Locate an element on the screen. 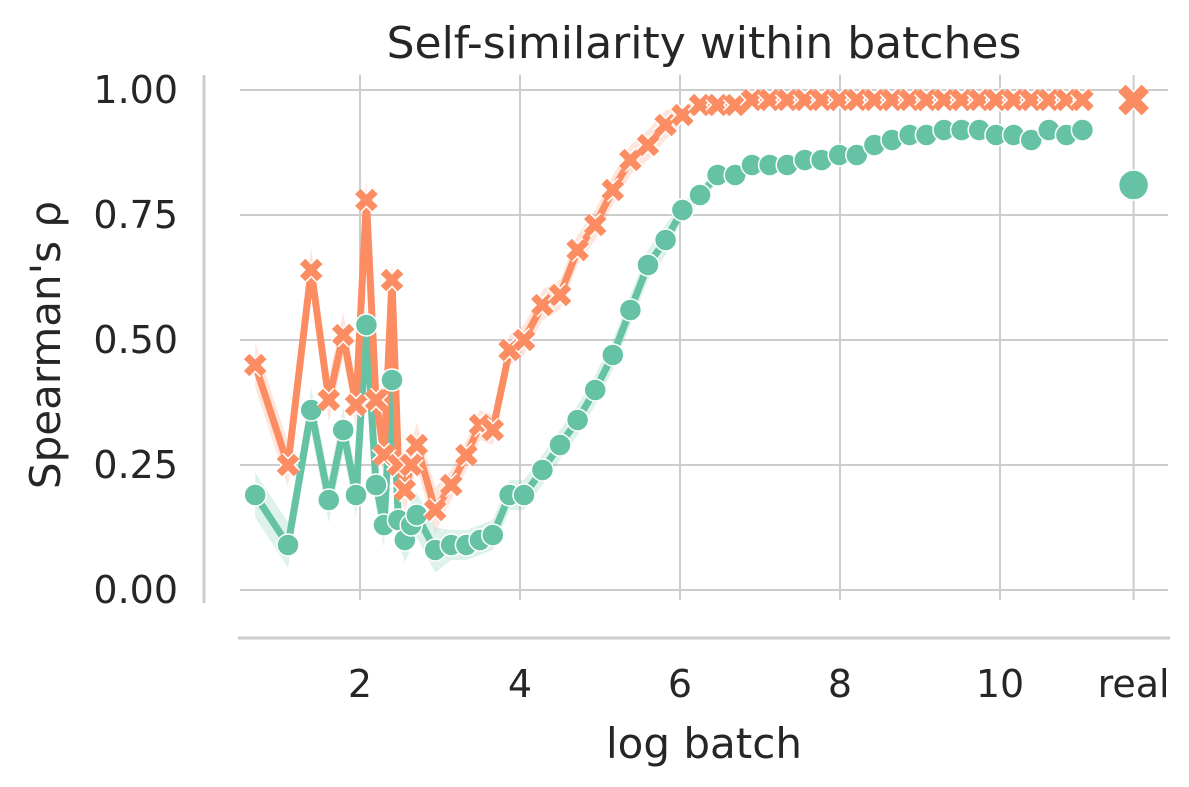 The width and height of the screenshot is (1189, 787). y-tick-label: 1.00 is located at coordinates (135, 90).